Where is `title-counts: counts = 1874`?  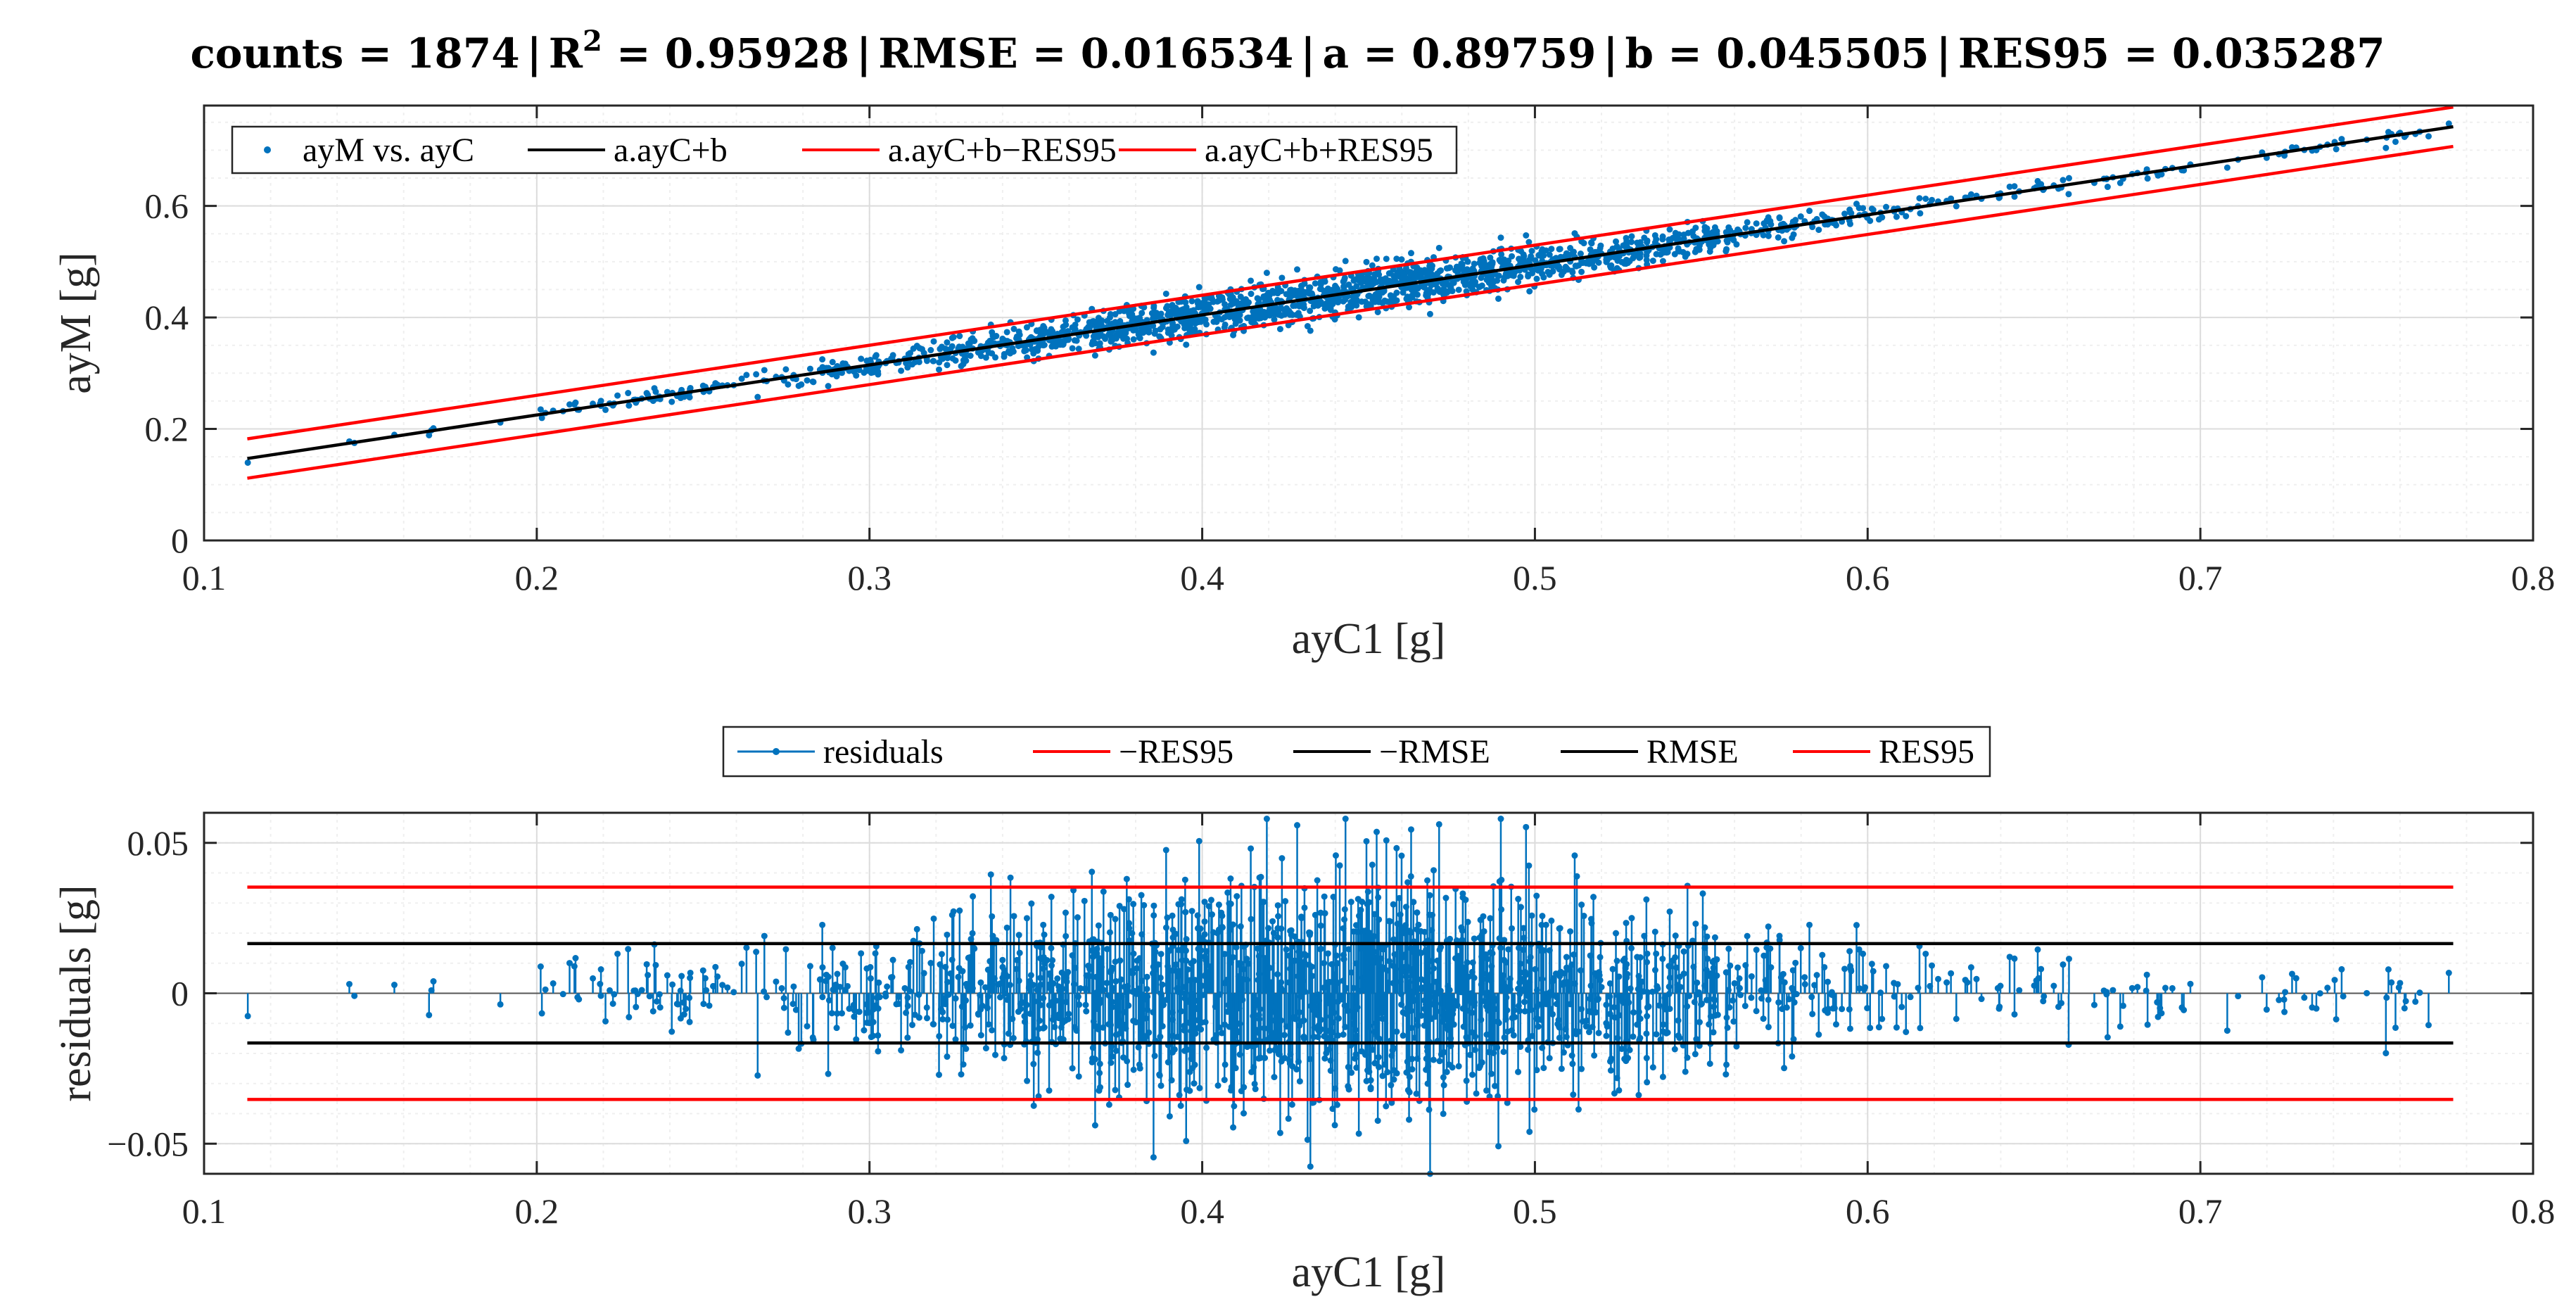 title-counts: counts = 1874 is located at coordinates (354, 53).